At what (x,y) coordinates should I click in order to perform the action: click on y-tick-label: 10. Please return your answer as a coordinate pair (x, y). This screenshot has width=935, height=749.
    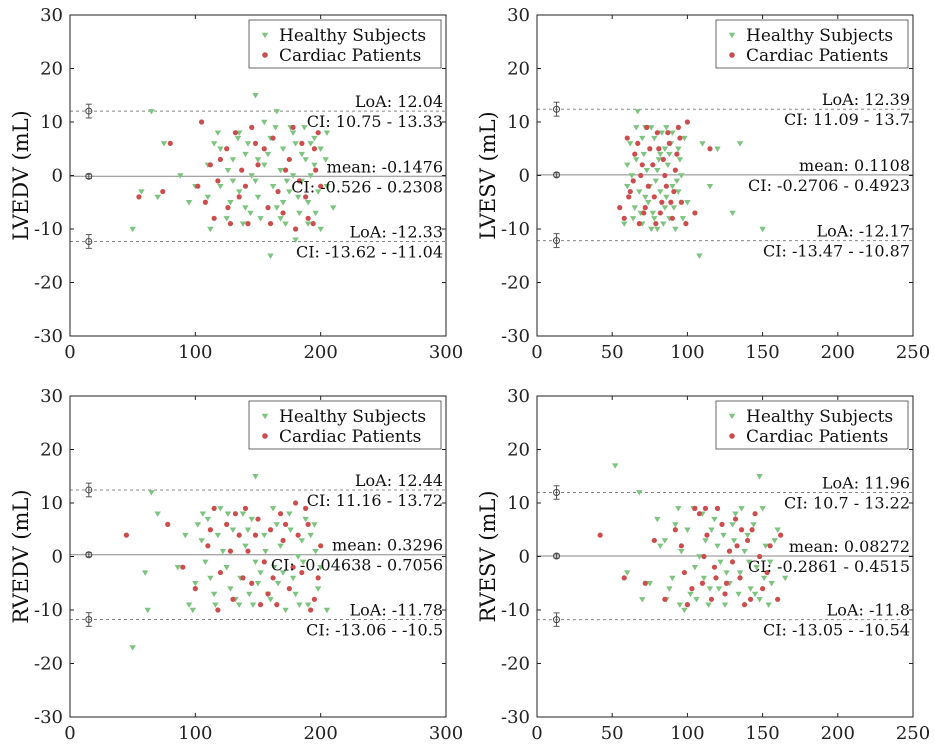
    Looking at the image, I should click on (51, 122).